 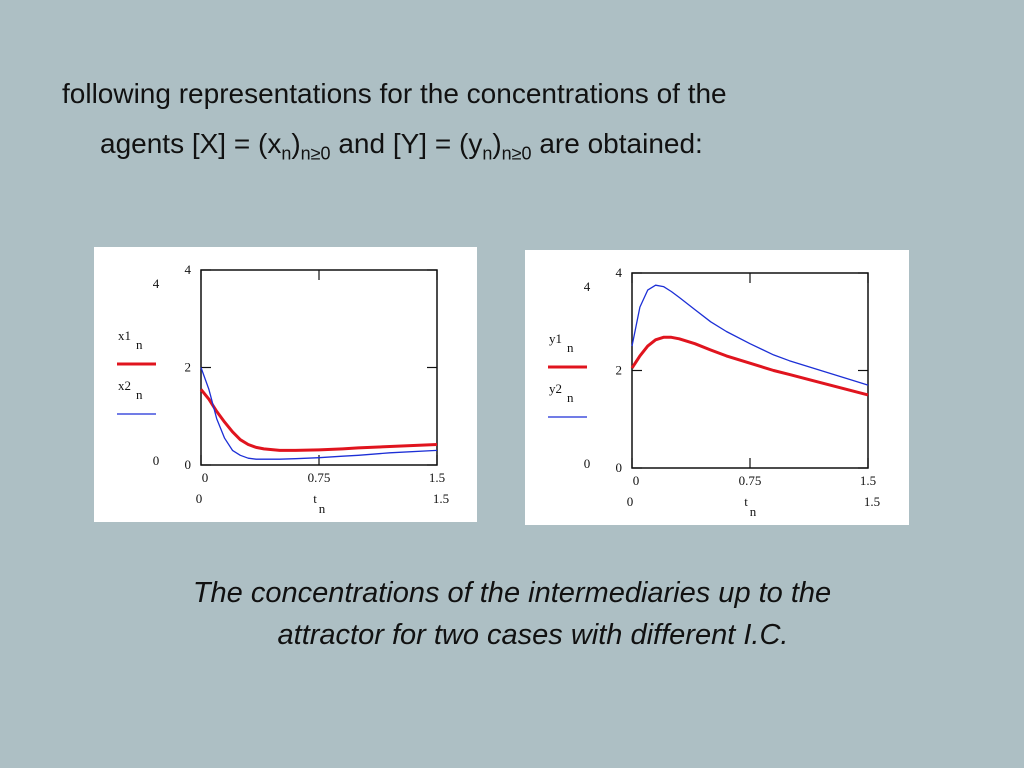 I want to click on line2-sub-y-n: n, so click(x=487, y=153).